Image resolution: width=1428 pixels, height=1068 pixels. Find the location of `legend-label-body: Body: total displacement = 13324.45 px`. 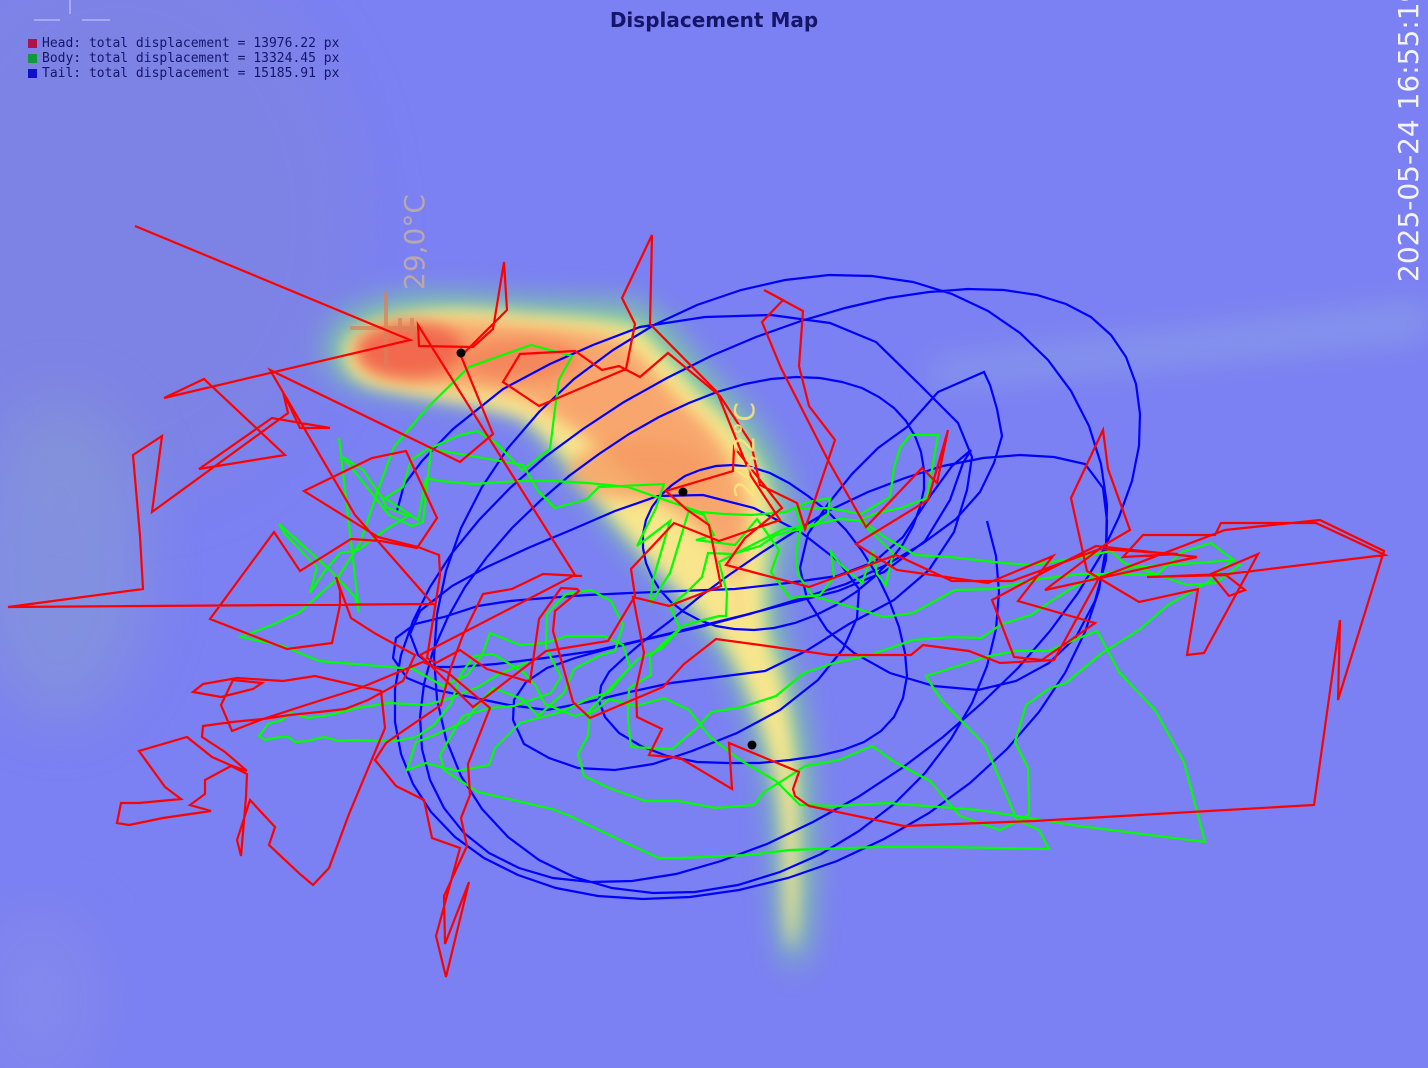

legend-label-body: Body: total displacement = 13324.45 px is located at coordinates (191, 58).